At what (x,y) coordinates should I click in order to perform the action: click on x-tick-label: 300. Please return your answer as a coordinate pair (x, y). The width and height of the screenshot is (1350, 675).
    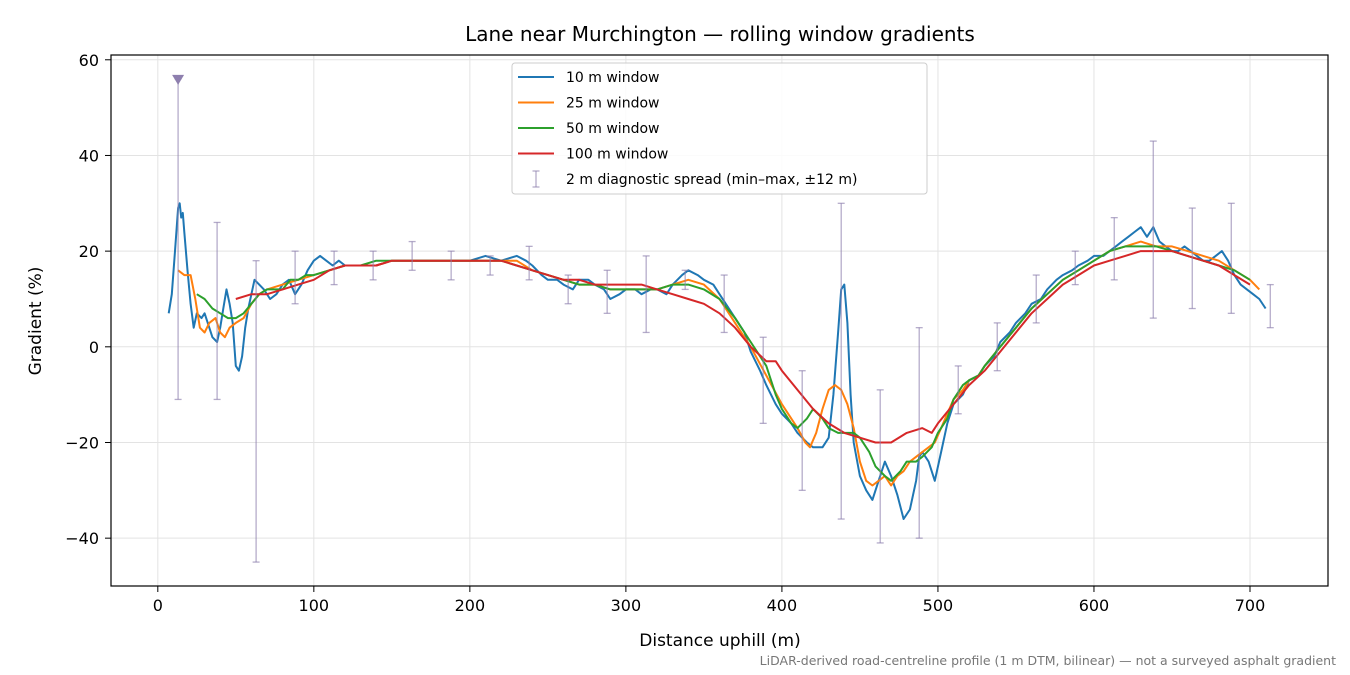
    Looking at the image, I should click on (626, 605).